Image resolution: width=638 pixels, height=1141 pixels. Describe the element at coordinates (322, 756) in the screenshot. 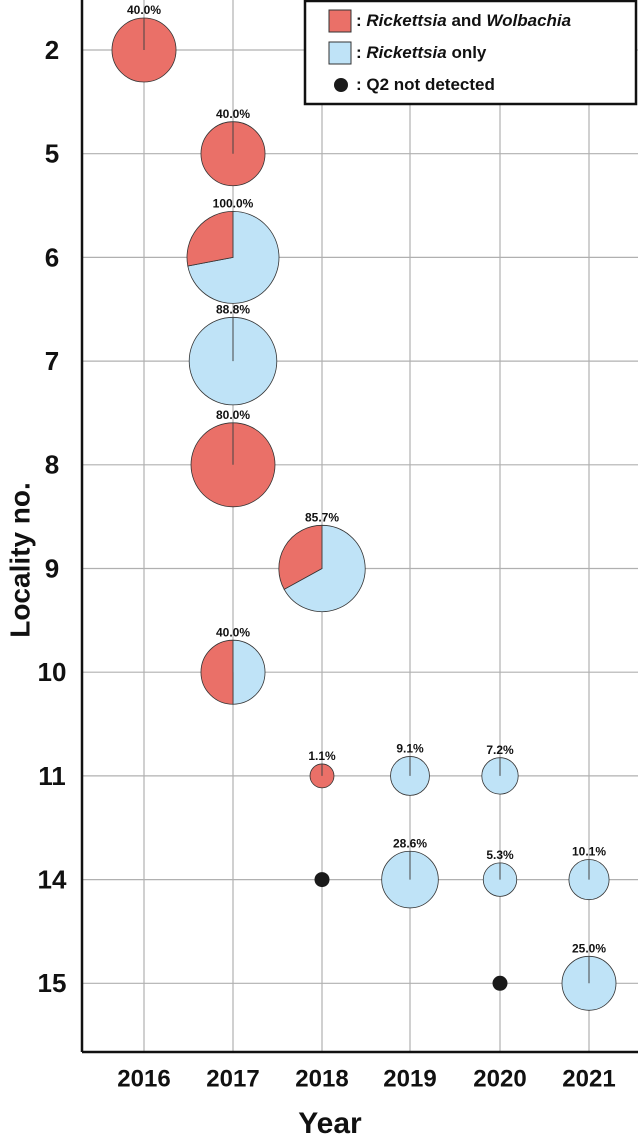

I see `value-label: 1.1%` at that location.